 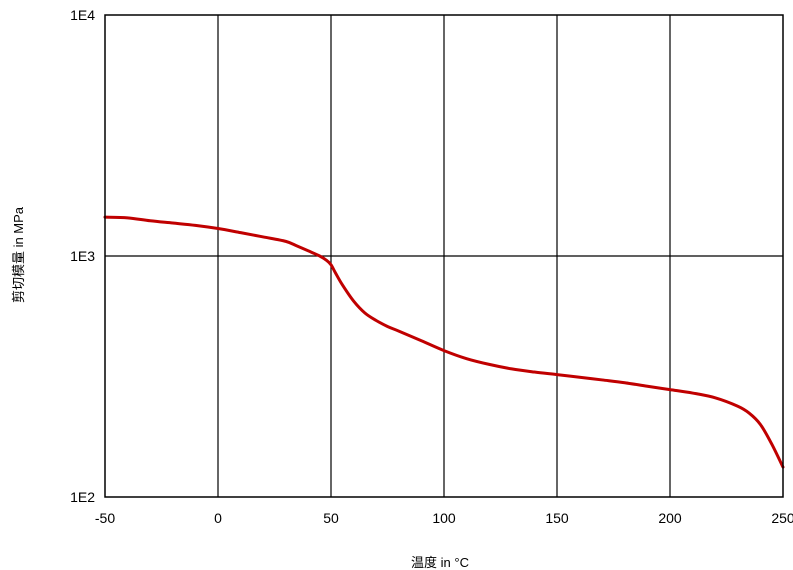 What do you see at coordinates (782, 518) in the screenshot?
I see `x-tick-label: 250` at bounding box center [782, 518].